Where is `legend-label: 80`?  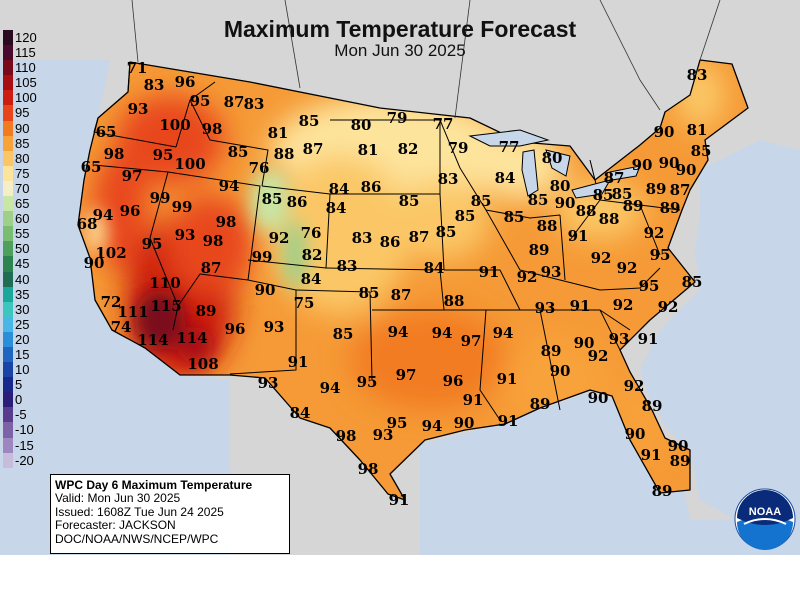
legend-label: 80 is located at coordinates (22, 158).